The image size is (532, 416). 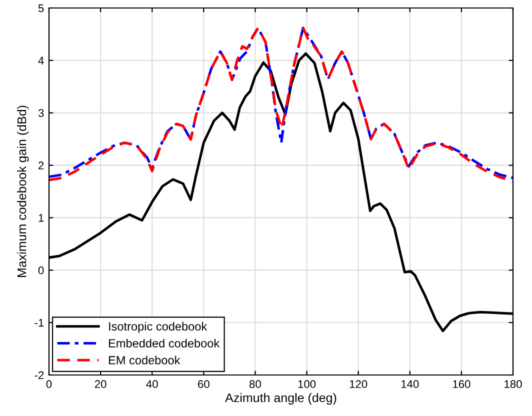 What do you see at coordinates (39, 375) in the screenshot?
I see `y-tick-label: -2` at bounding box center [39, 375].